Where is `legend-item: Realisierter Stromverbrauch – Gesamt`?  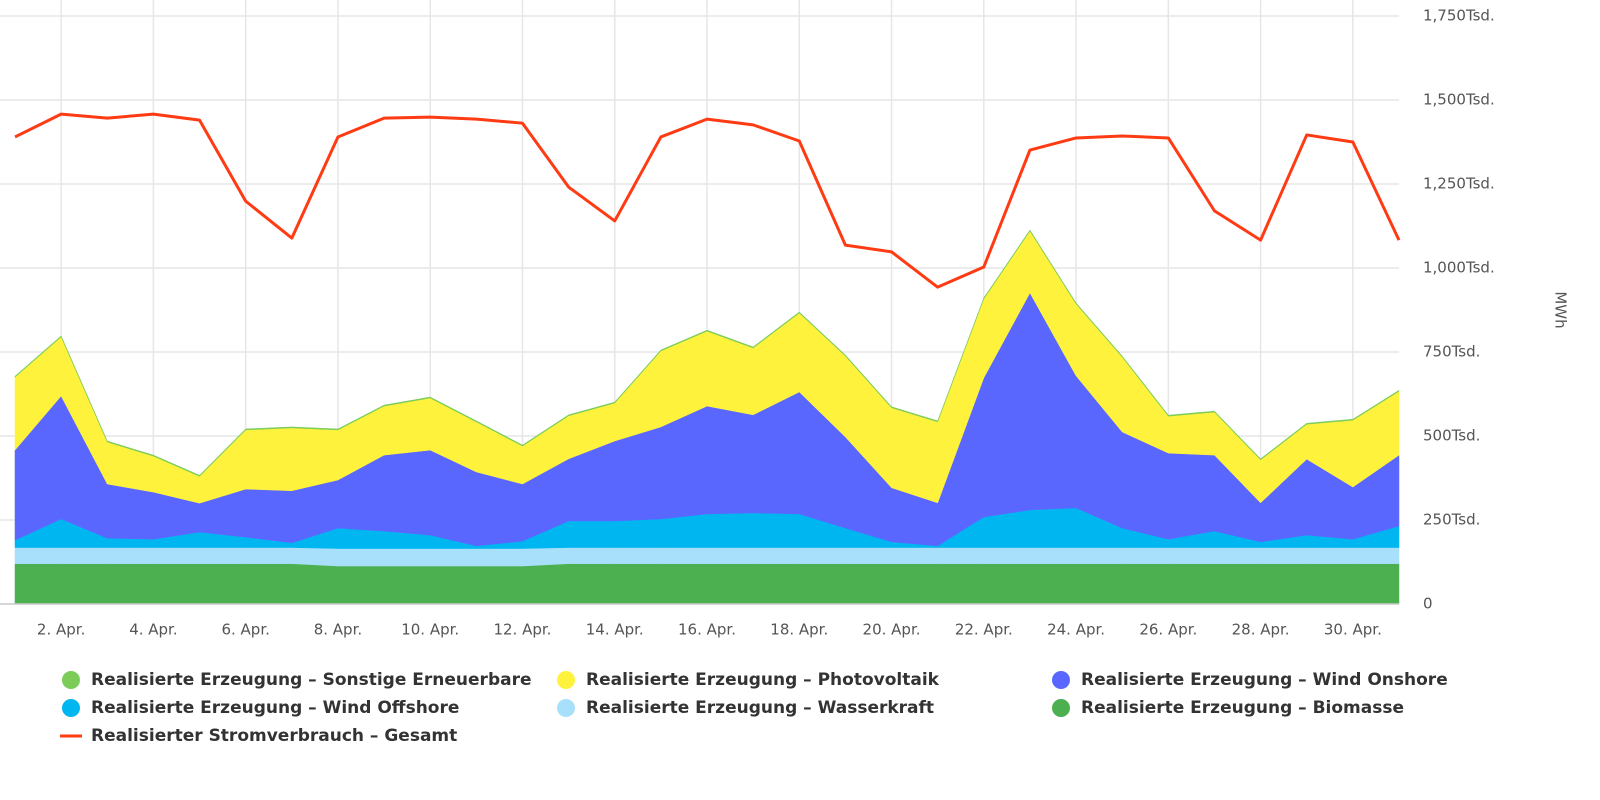
legend-item: Realisierter Stromverbrauch – Gesamt is located at coordinates (258, 736).